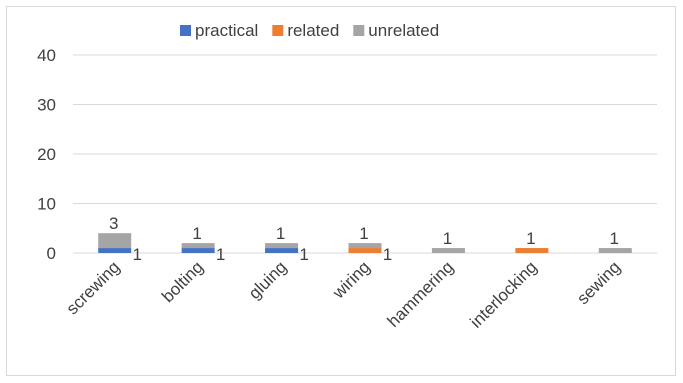 The image size is (683, 383). I want to click on legend-swatch-related, so click(278, 30).